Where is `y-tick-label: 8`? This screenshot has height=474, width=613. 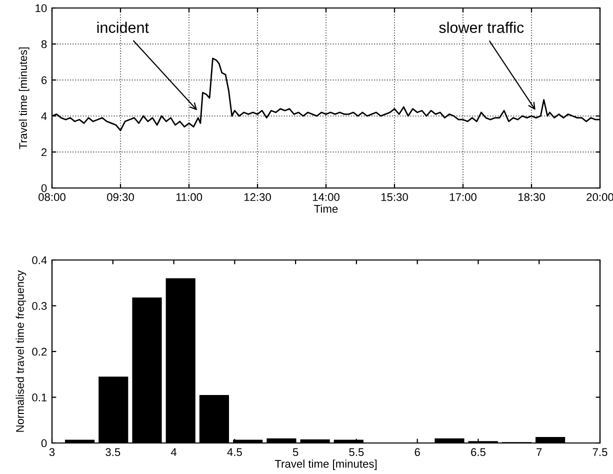
y-tick-label: 8 is located at coordinates (44, 44).